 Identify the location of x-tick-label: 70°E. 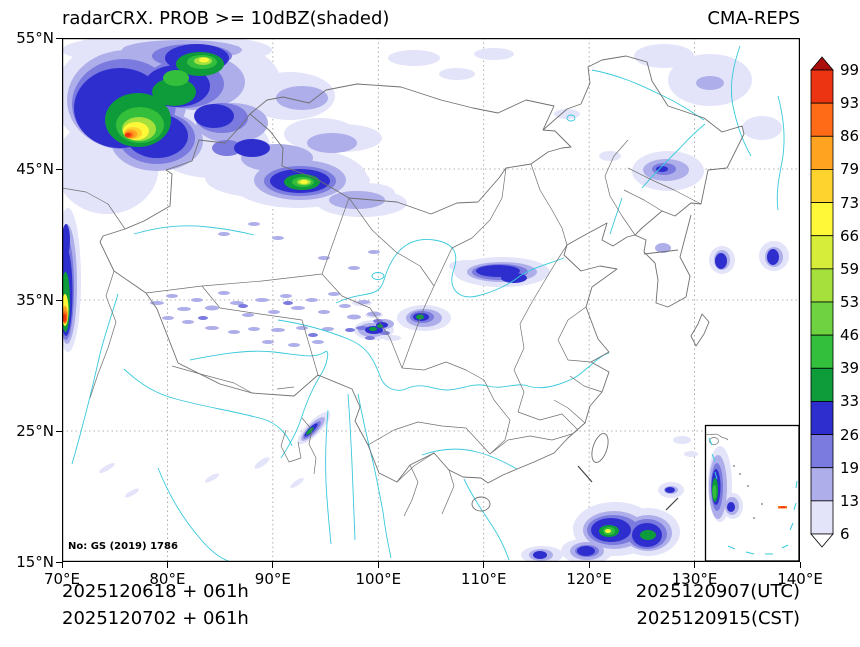
(62, 579).